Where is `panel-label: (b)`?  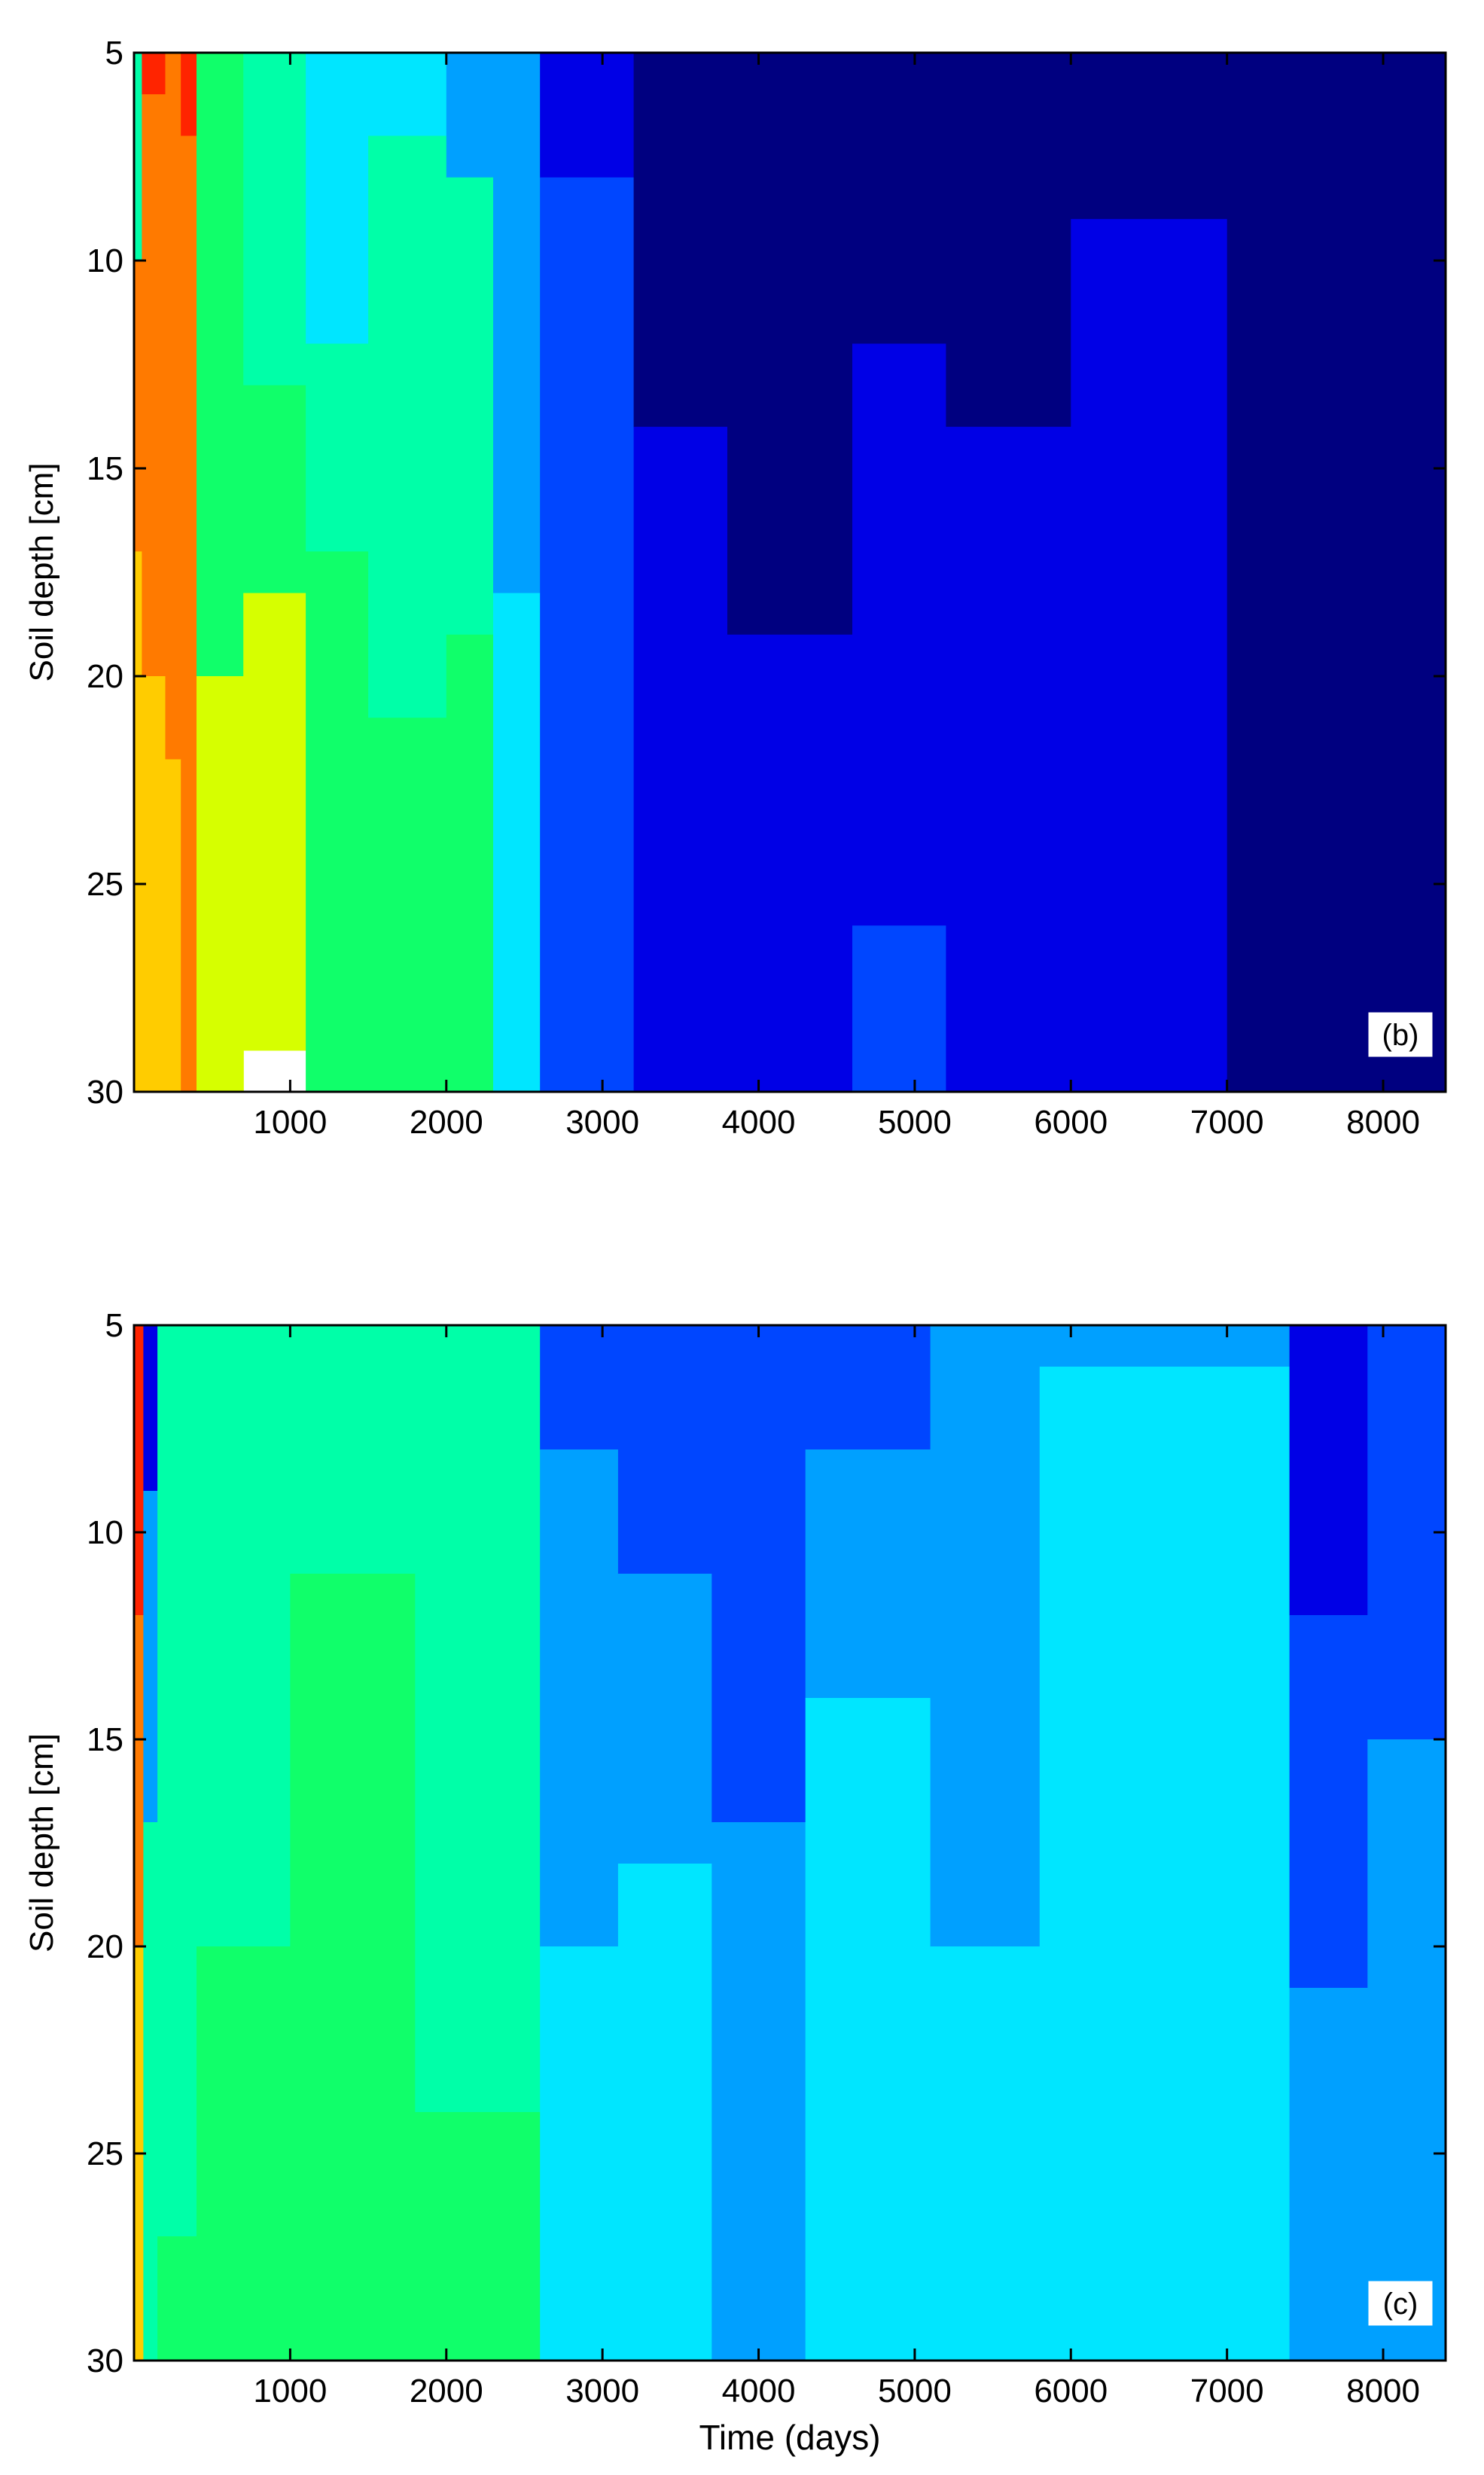
panel-label: (b) is located at coordinates (1400, 1035).